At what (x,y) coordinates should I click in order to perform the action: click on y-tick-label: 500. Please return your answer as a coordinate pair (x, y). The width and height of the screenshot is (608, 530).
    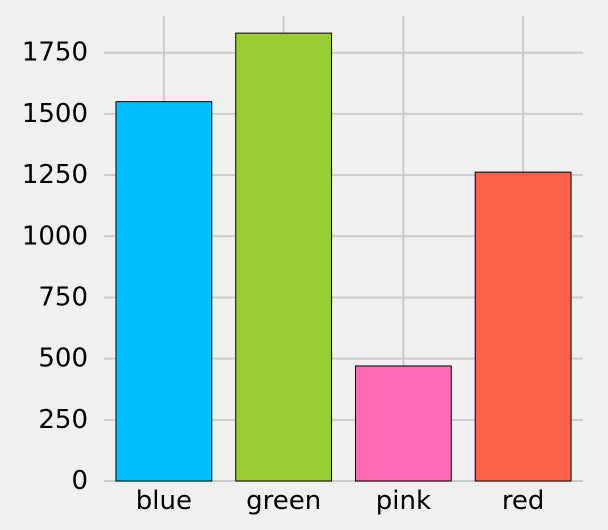
    Looking at the image, I should click on (63, 359).